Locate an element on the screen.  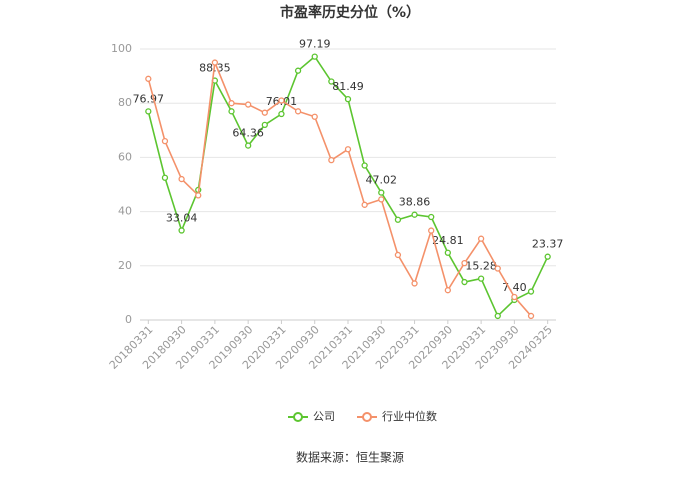
data-label: 47.02 is located at coordinates (382, 180).